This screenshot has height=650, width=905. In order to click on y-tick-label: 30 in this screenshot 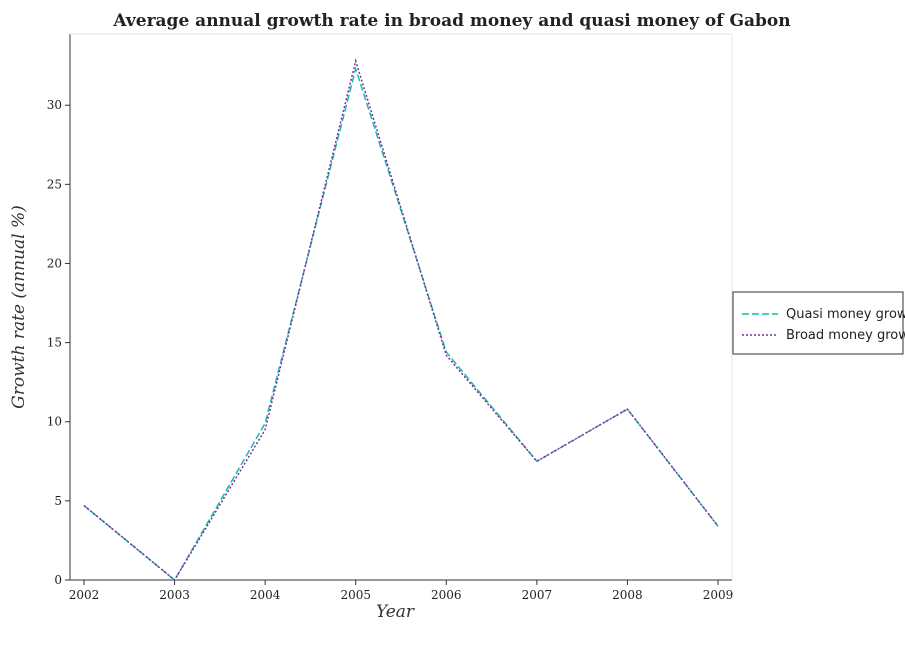, I will do `click(54, 105)`.